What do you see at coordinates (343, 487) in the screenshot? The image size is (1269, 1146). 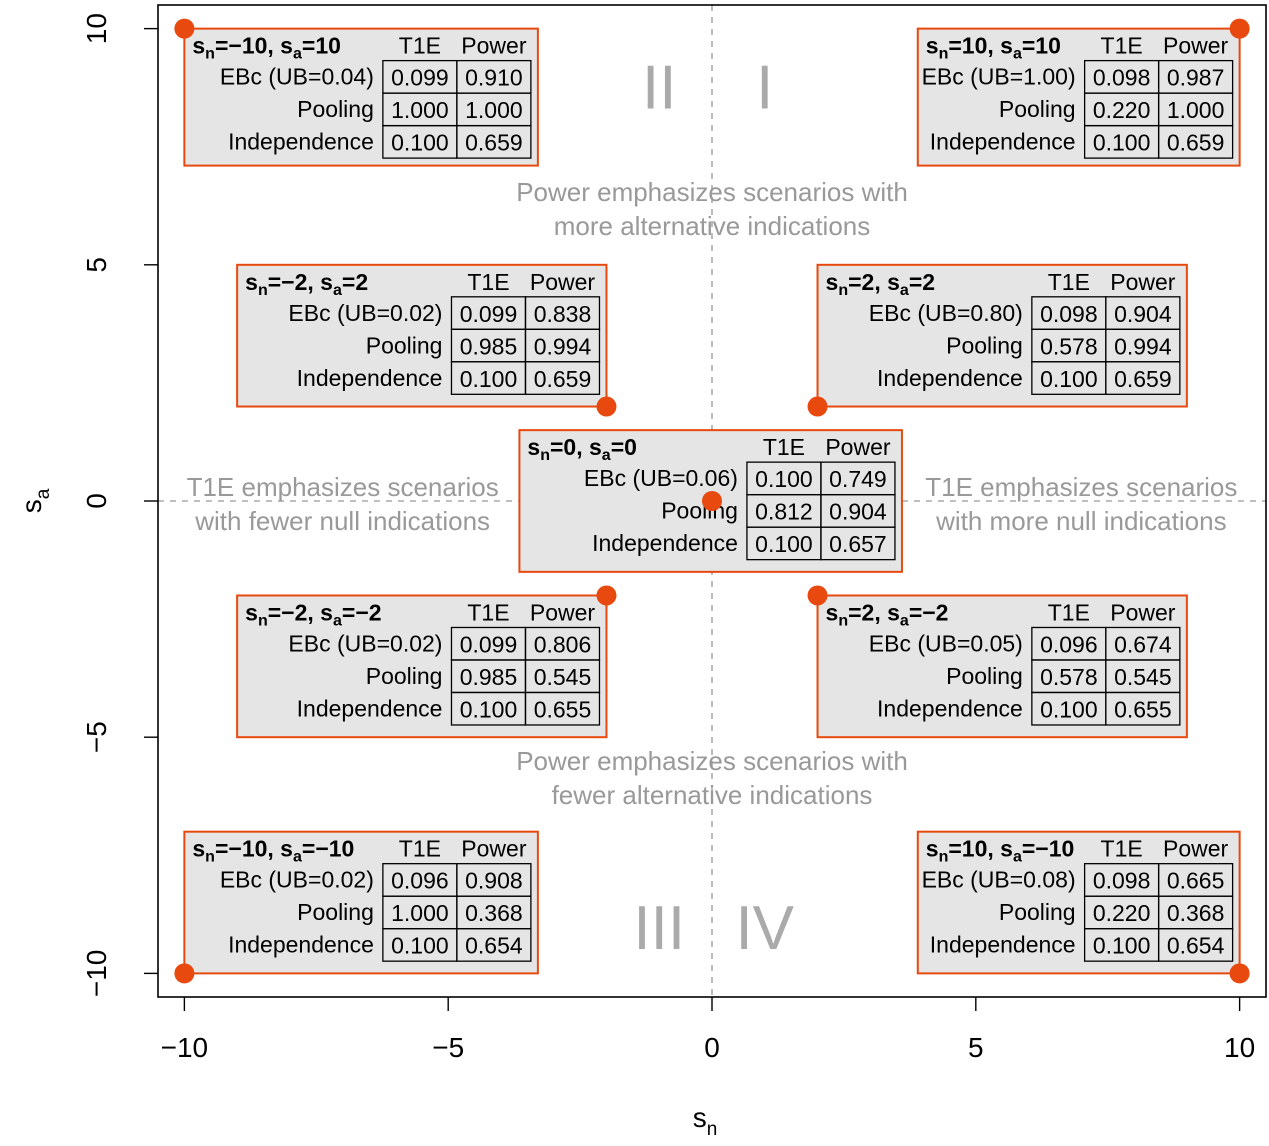 I see `annotation-text: T1E emphasizes scenarios` at bounding box center [343, 487].